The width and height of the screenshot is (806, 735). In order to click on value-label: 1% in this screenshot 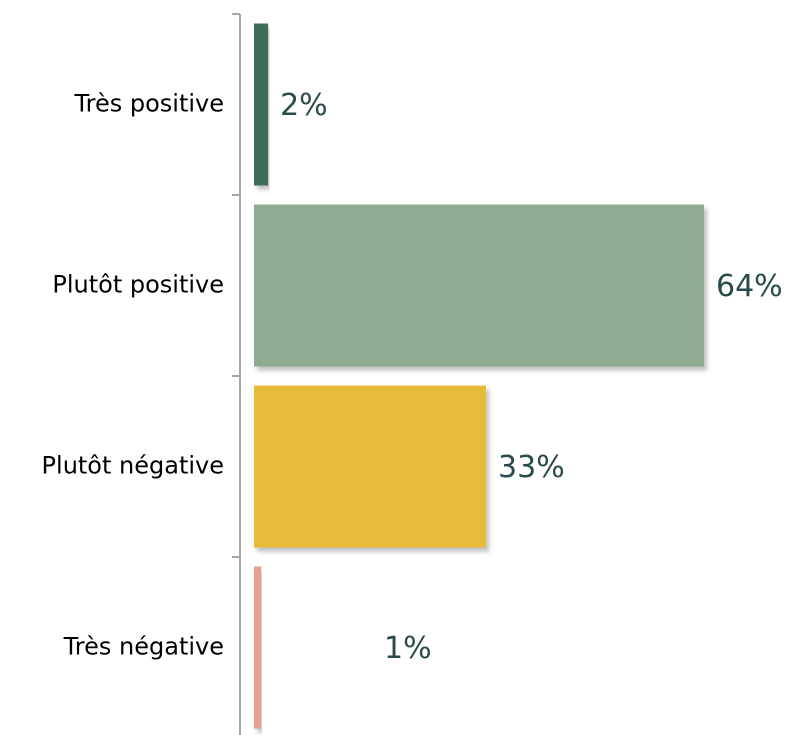, I will do `click(408, 648)`.